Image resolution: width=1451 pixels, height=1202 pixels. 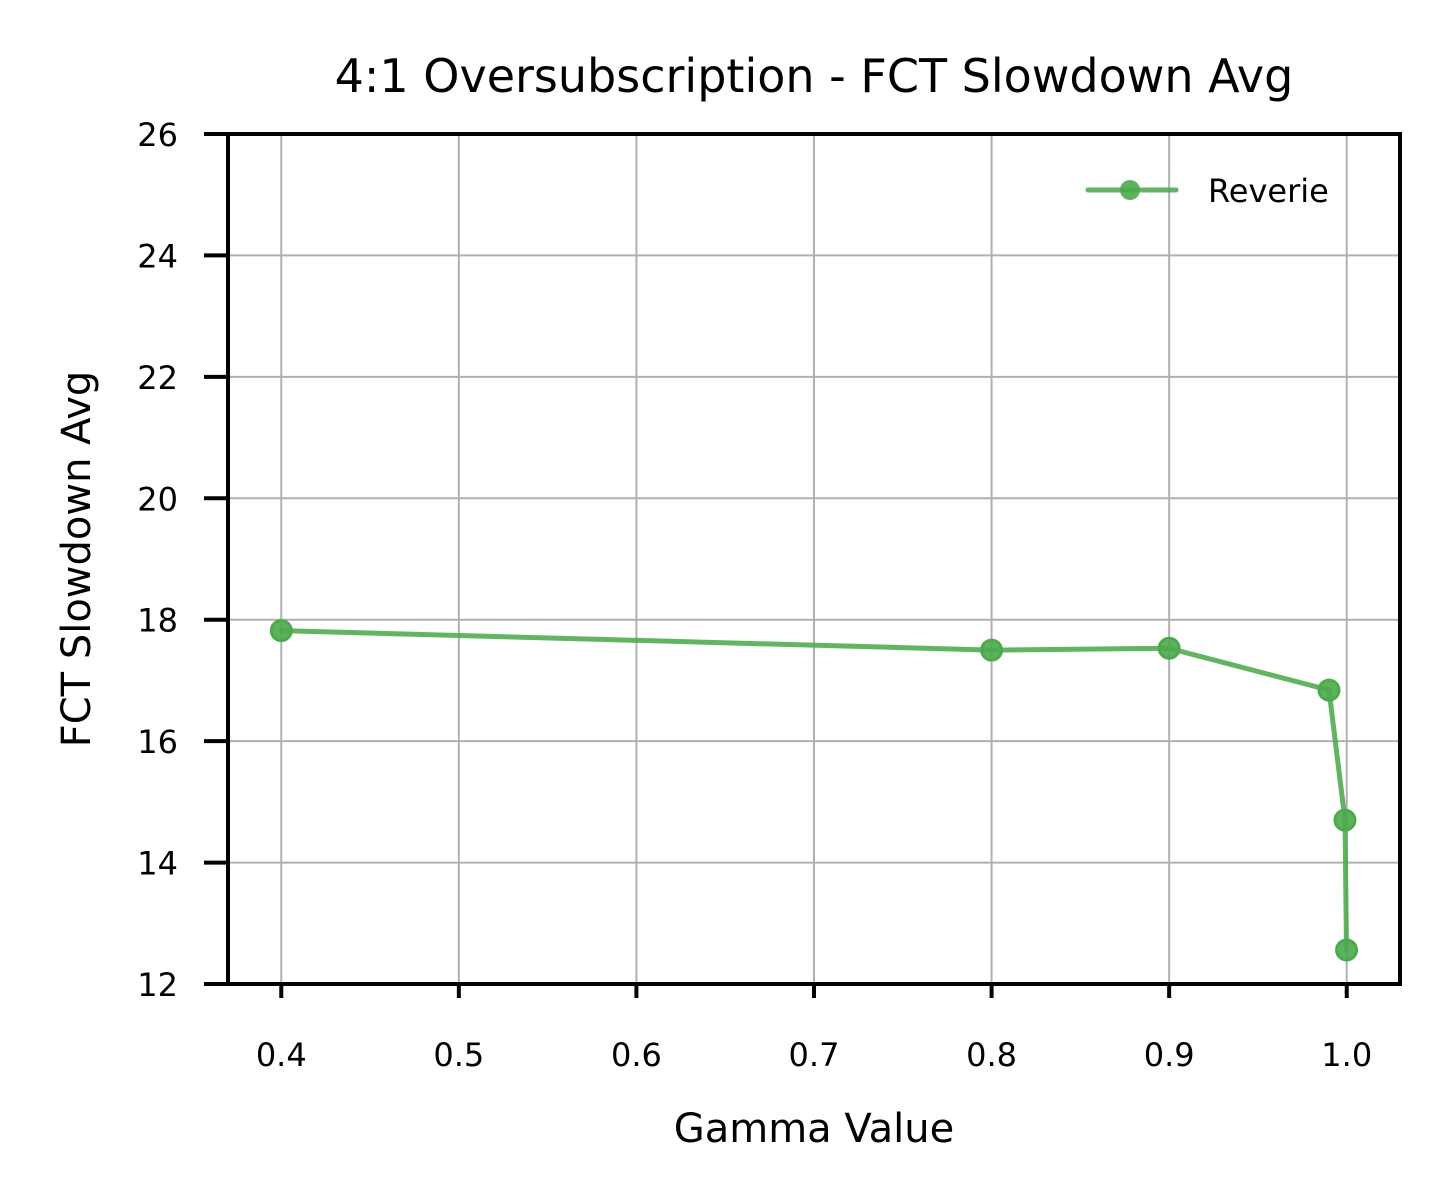 What do you see at coordinates (157, 621) in the screenshot?
I see `y-tick-label: 18` at bounding box center [157, 621].